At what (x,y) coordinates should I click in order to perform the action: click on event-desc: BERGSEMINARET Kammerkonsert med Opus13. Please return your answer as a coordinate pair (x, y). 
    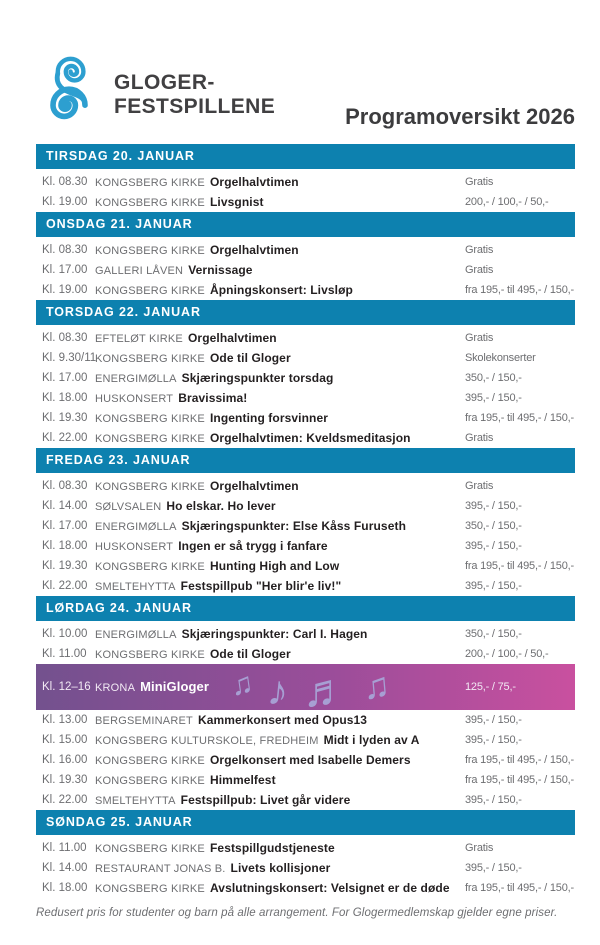
    Looking at the image, I should click on (280, 720).